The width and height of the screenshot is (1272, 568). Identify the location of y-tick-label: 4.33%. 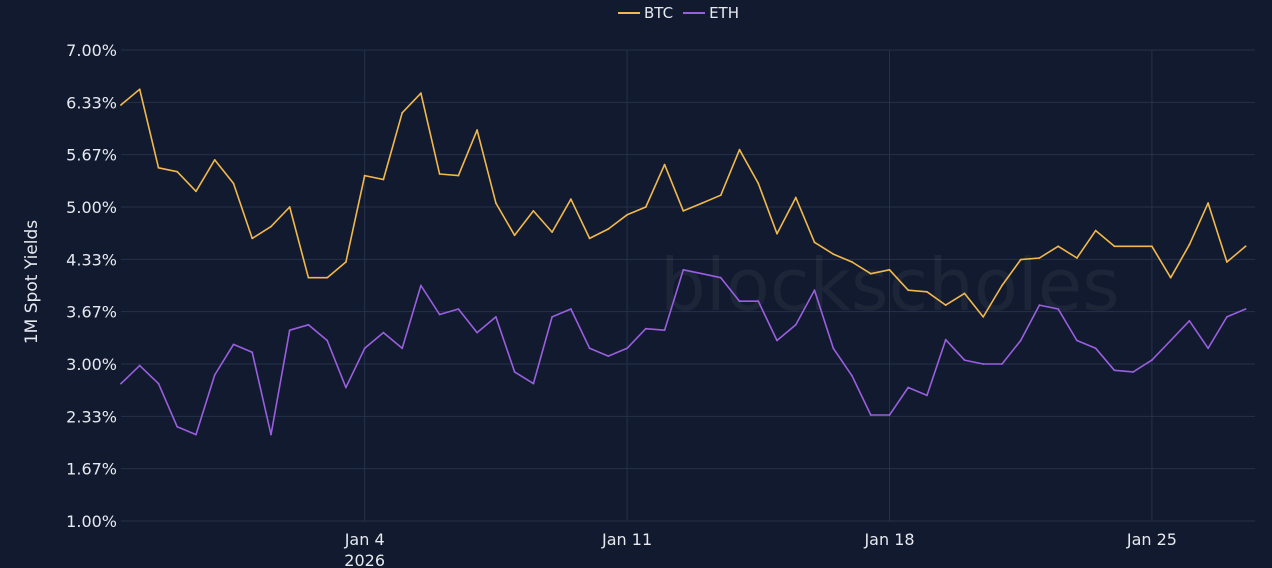
(91, 259).